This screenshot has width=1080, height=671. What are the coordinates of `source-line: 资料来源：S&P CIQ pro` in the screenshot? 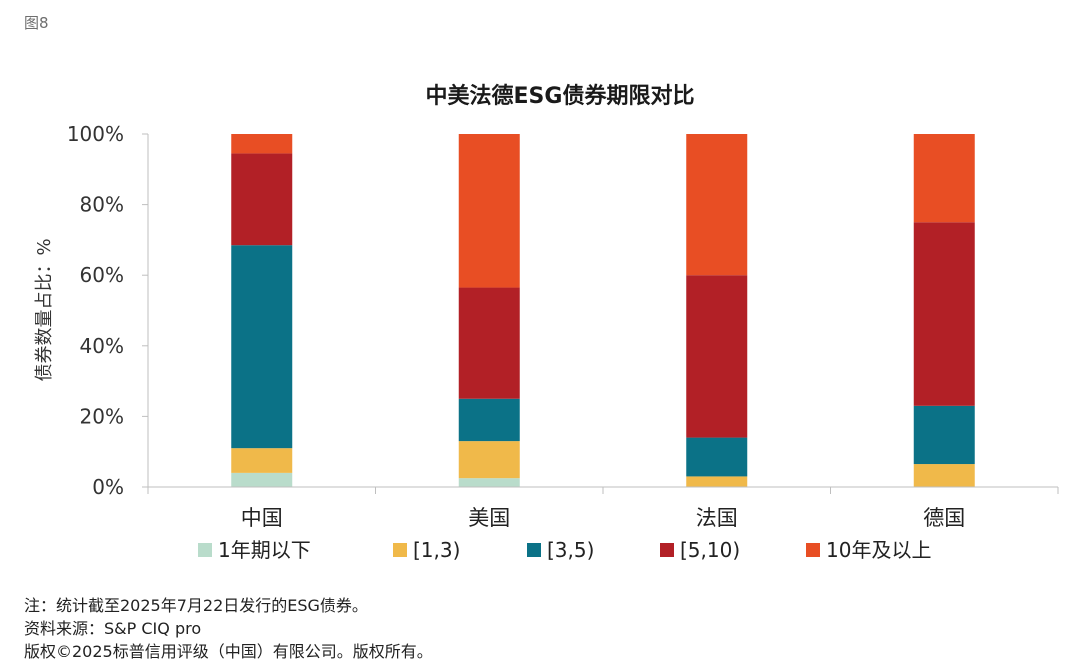 It's located at (113, 628).